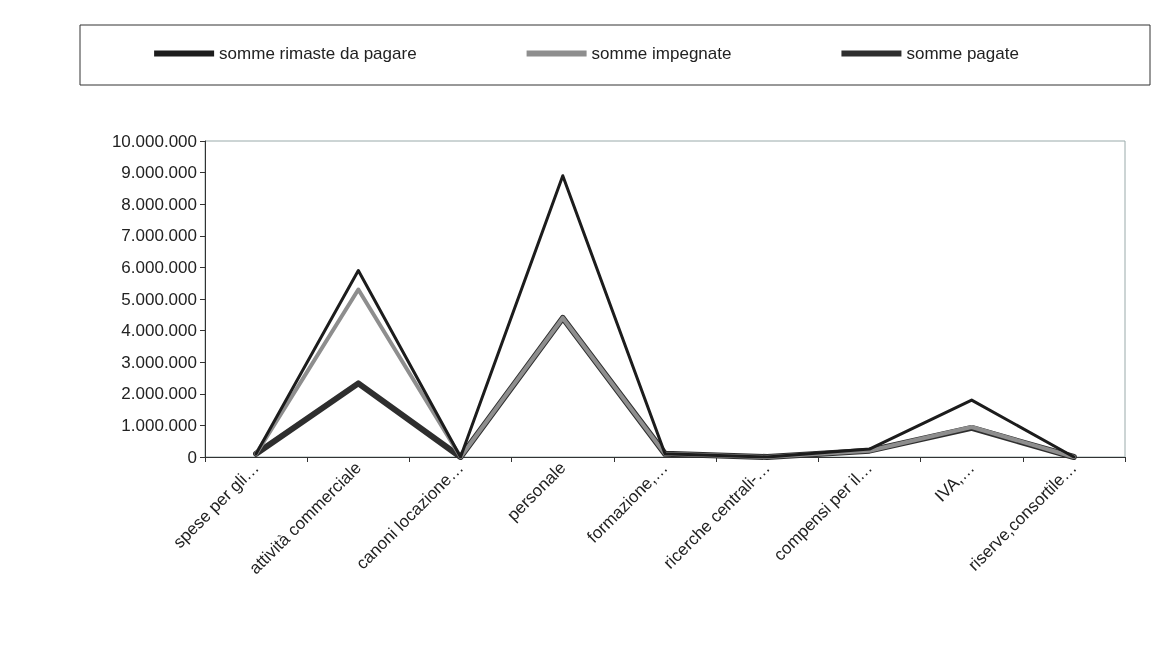 Image resolution: width=1173 pixels, height=659 pixels. I want to click on y-tick-label: 7.000.000, so click(159, 236).